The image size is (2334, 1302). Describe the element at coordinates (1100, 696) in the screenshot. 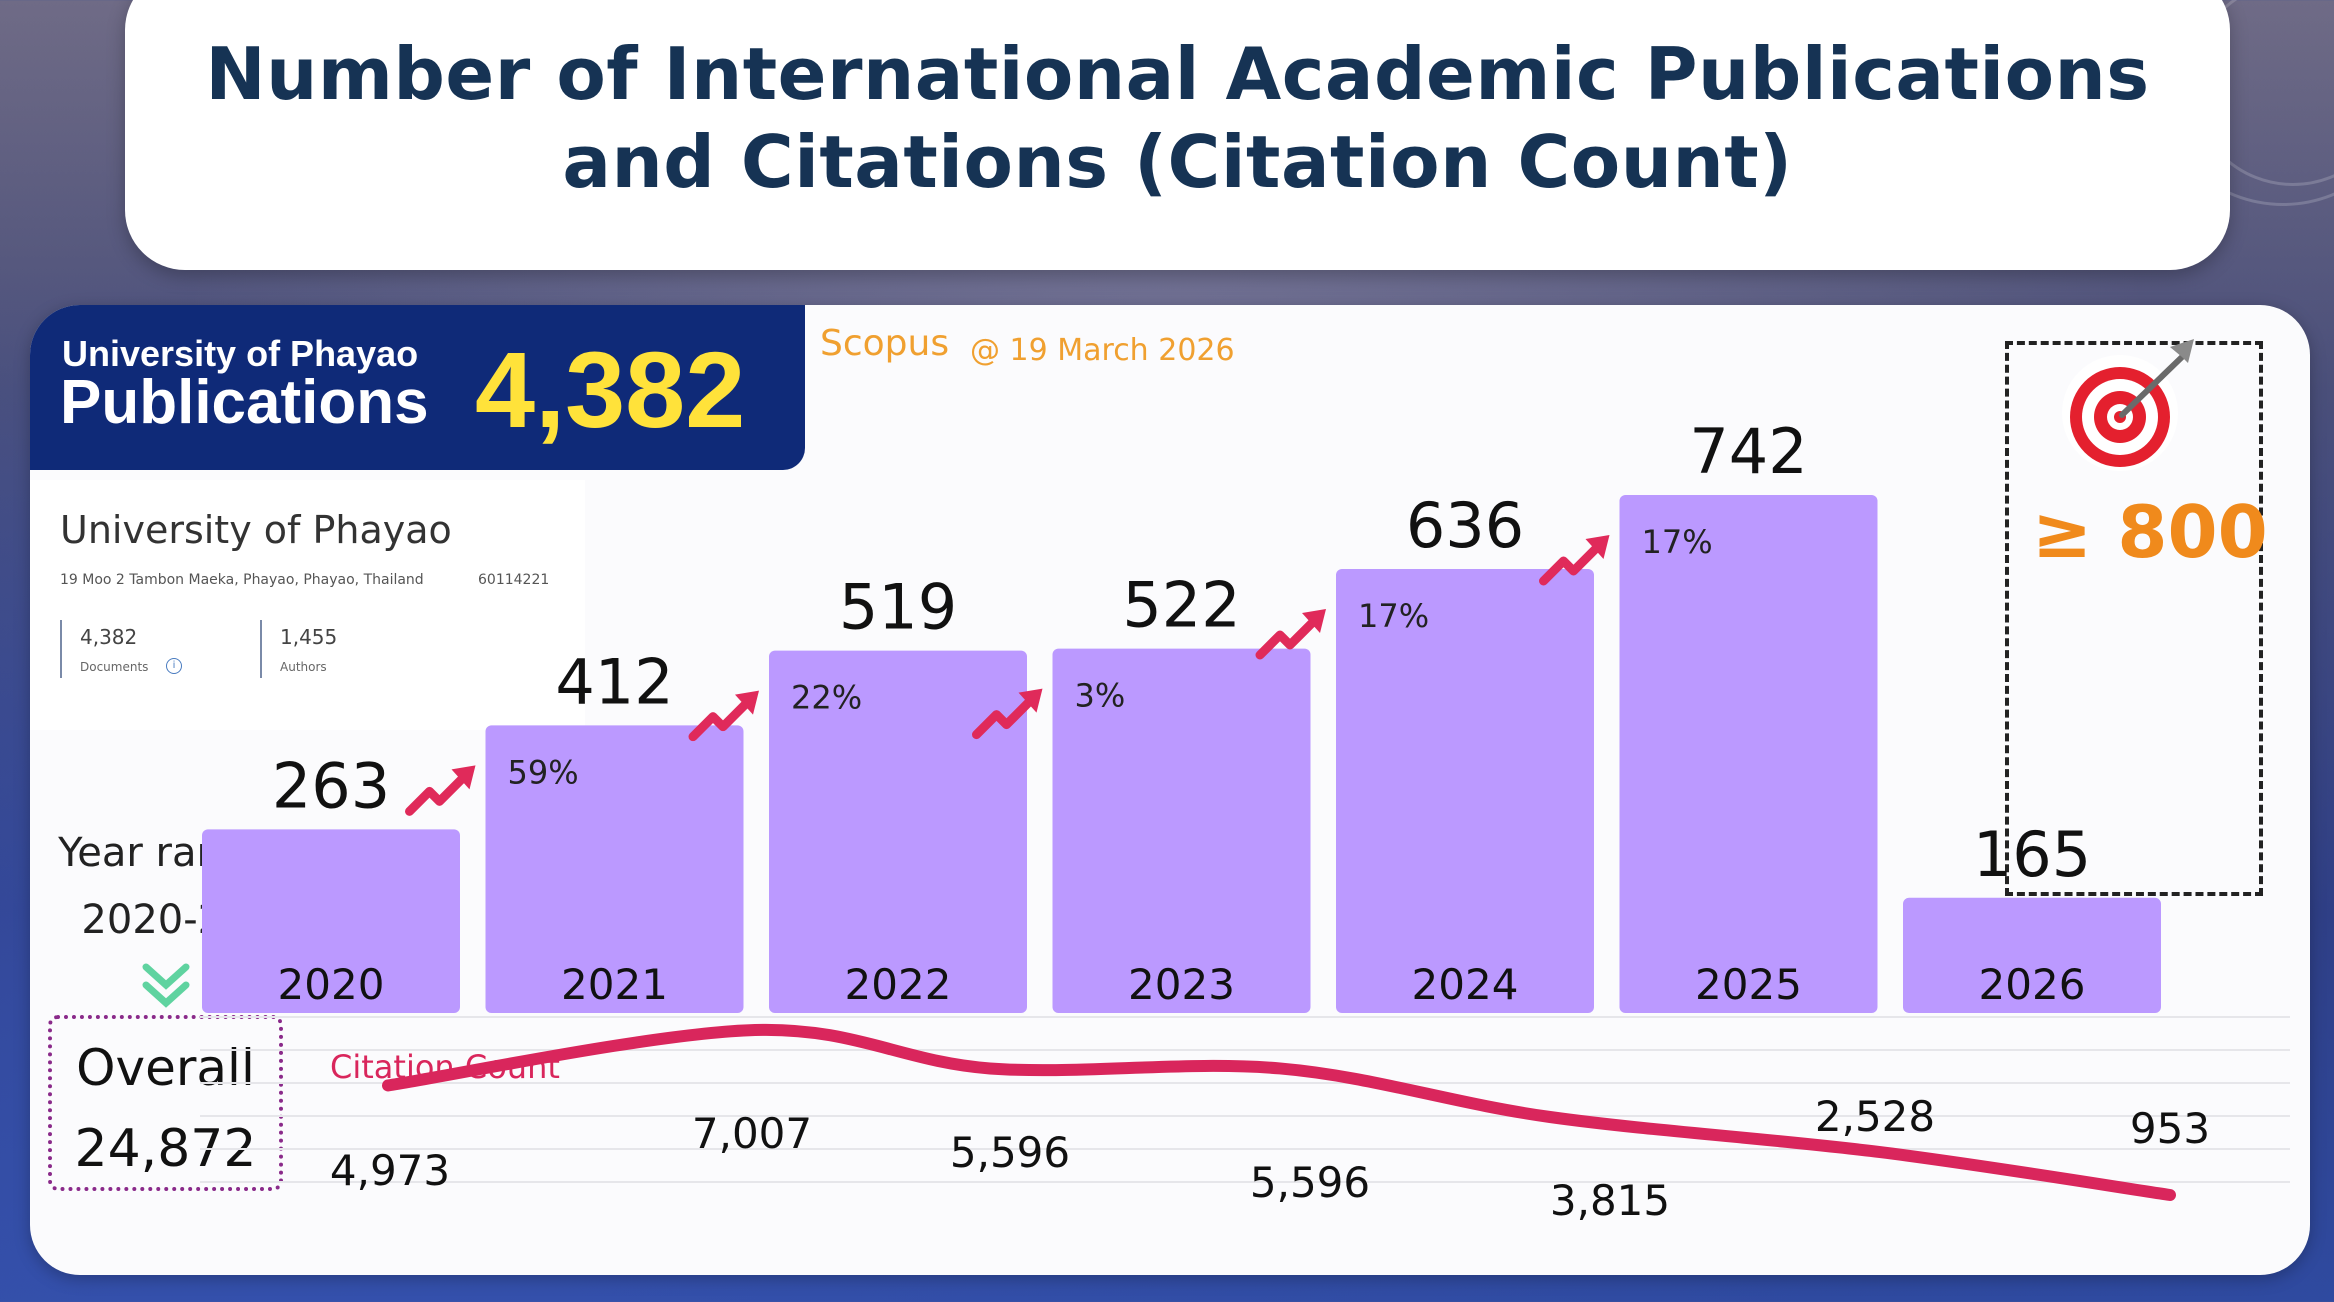

I see `growth-label: 3%` at that location.